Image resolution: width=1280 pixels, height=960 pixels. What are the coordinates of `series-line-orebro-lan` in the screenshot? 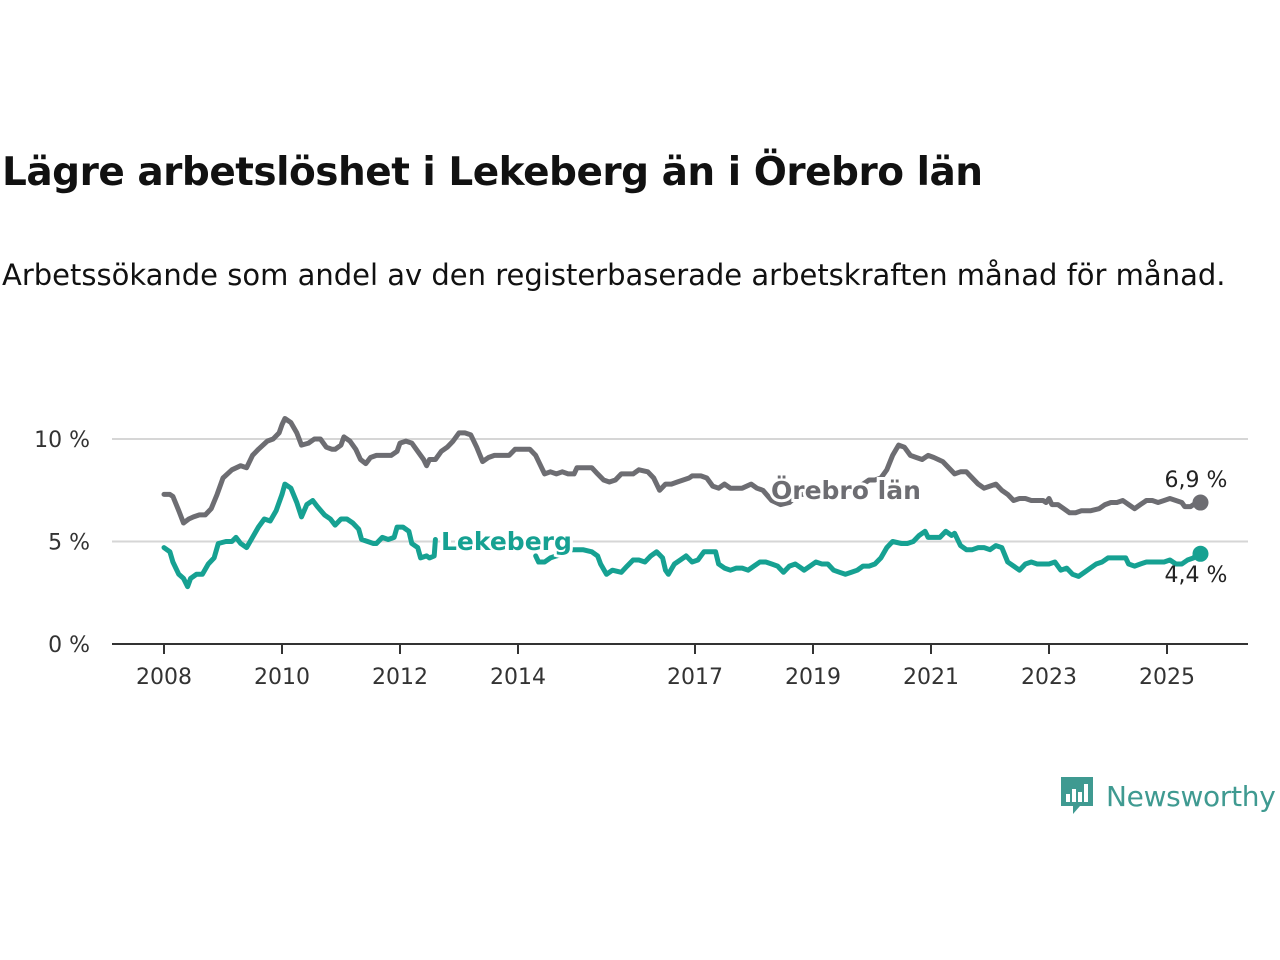 It's located at (680, 471).